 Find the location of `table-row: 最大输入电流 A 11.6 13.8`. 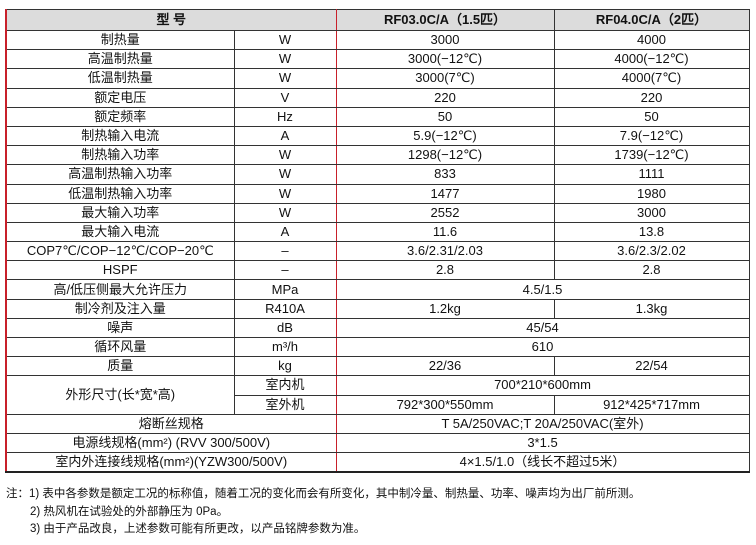

table-row: 最大输入电流 A 11.6 13.8 is located at coordinates (377, 232).